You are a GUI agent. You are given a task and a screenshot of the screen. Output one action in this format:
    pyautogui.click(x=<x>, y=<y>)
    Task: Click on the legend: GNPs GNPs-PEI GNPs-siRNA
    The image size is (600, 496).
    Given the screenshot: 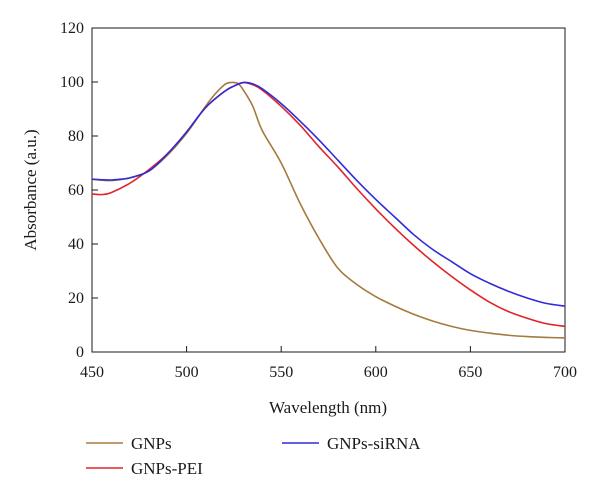 What is the action you would take?
    pyautogui.click(x=253, y=456)
    